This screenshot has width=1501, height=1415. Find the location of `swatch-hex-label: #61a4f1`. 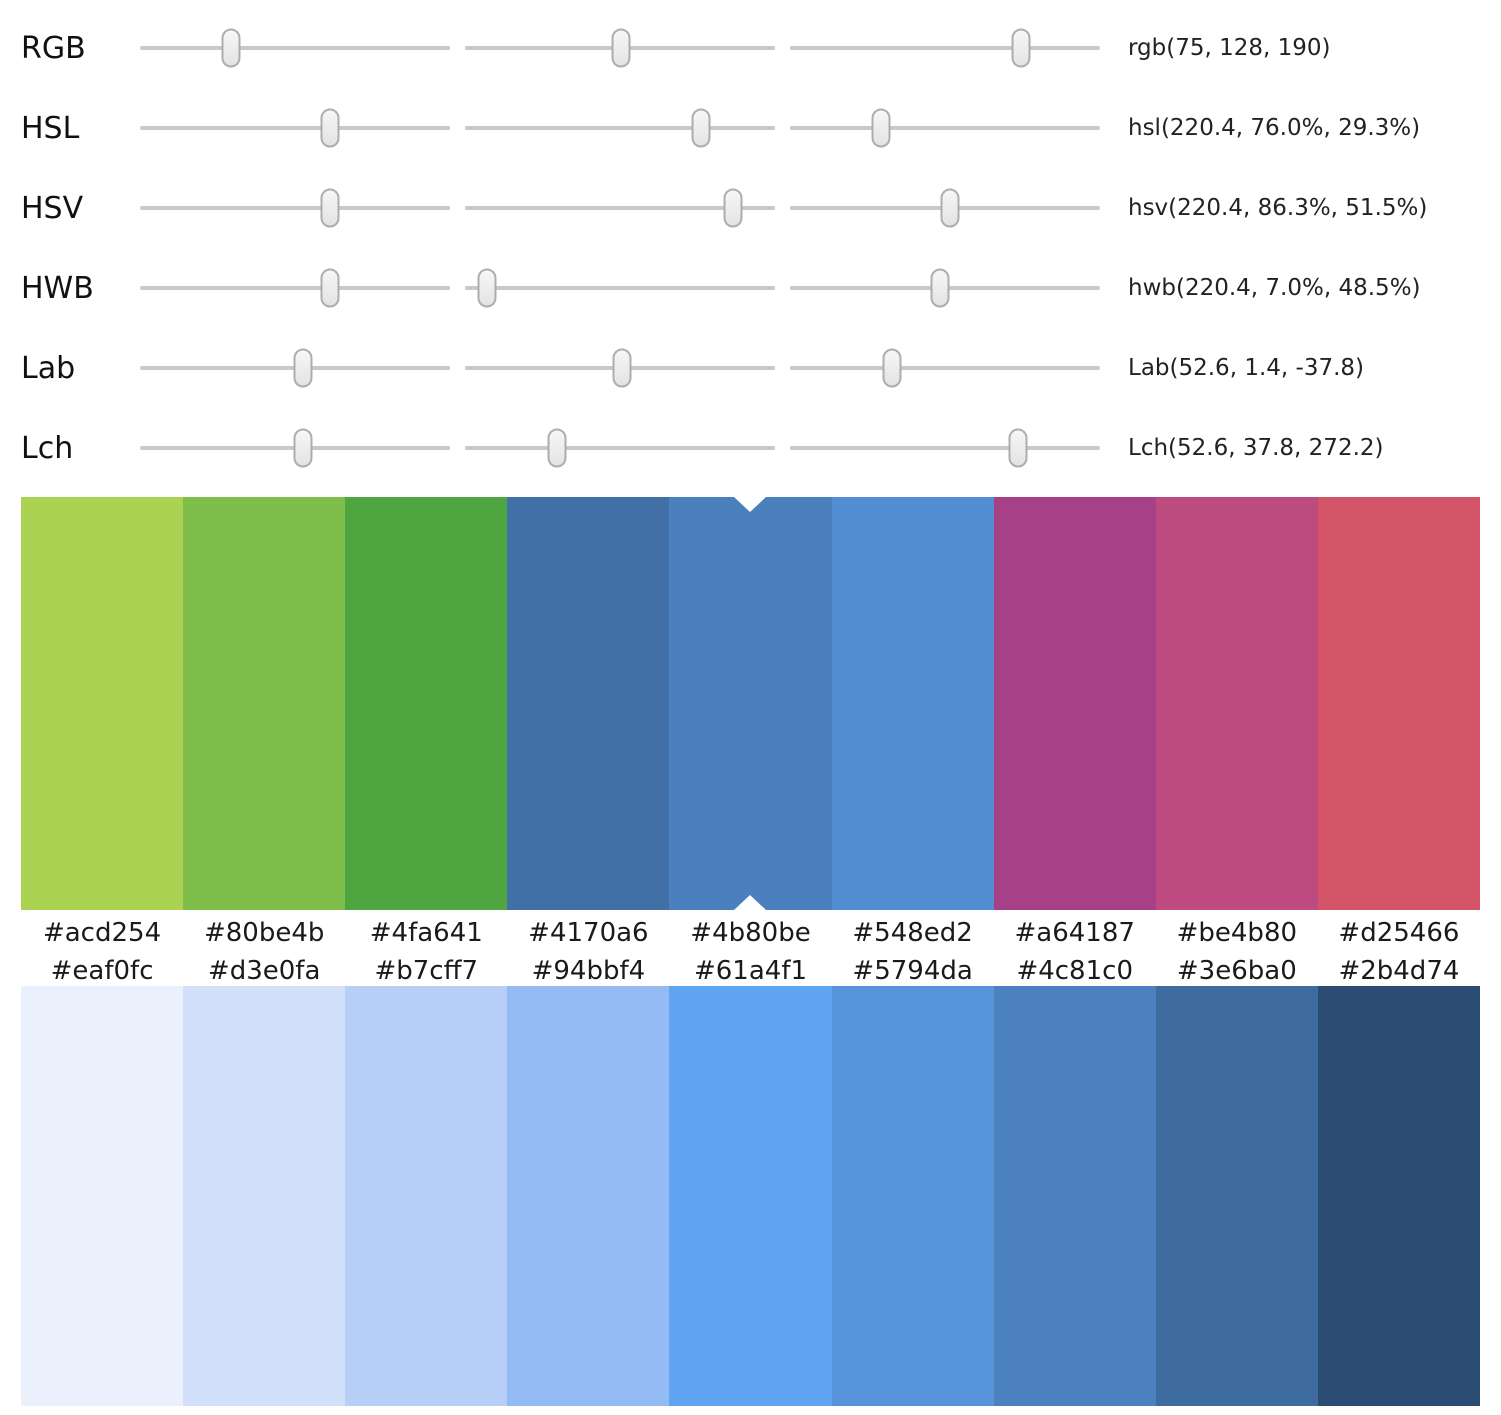

swatch-hex-label: #61a4f1 is located at coordinates (750, 971).